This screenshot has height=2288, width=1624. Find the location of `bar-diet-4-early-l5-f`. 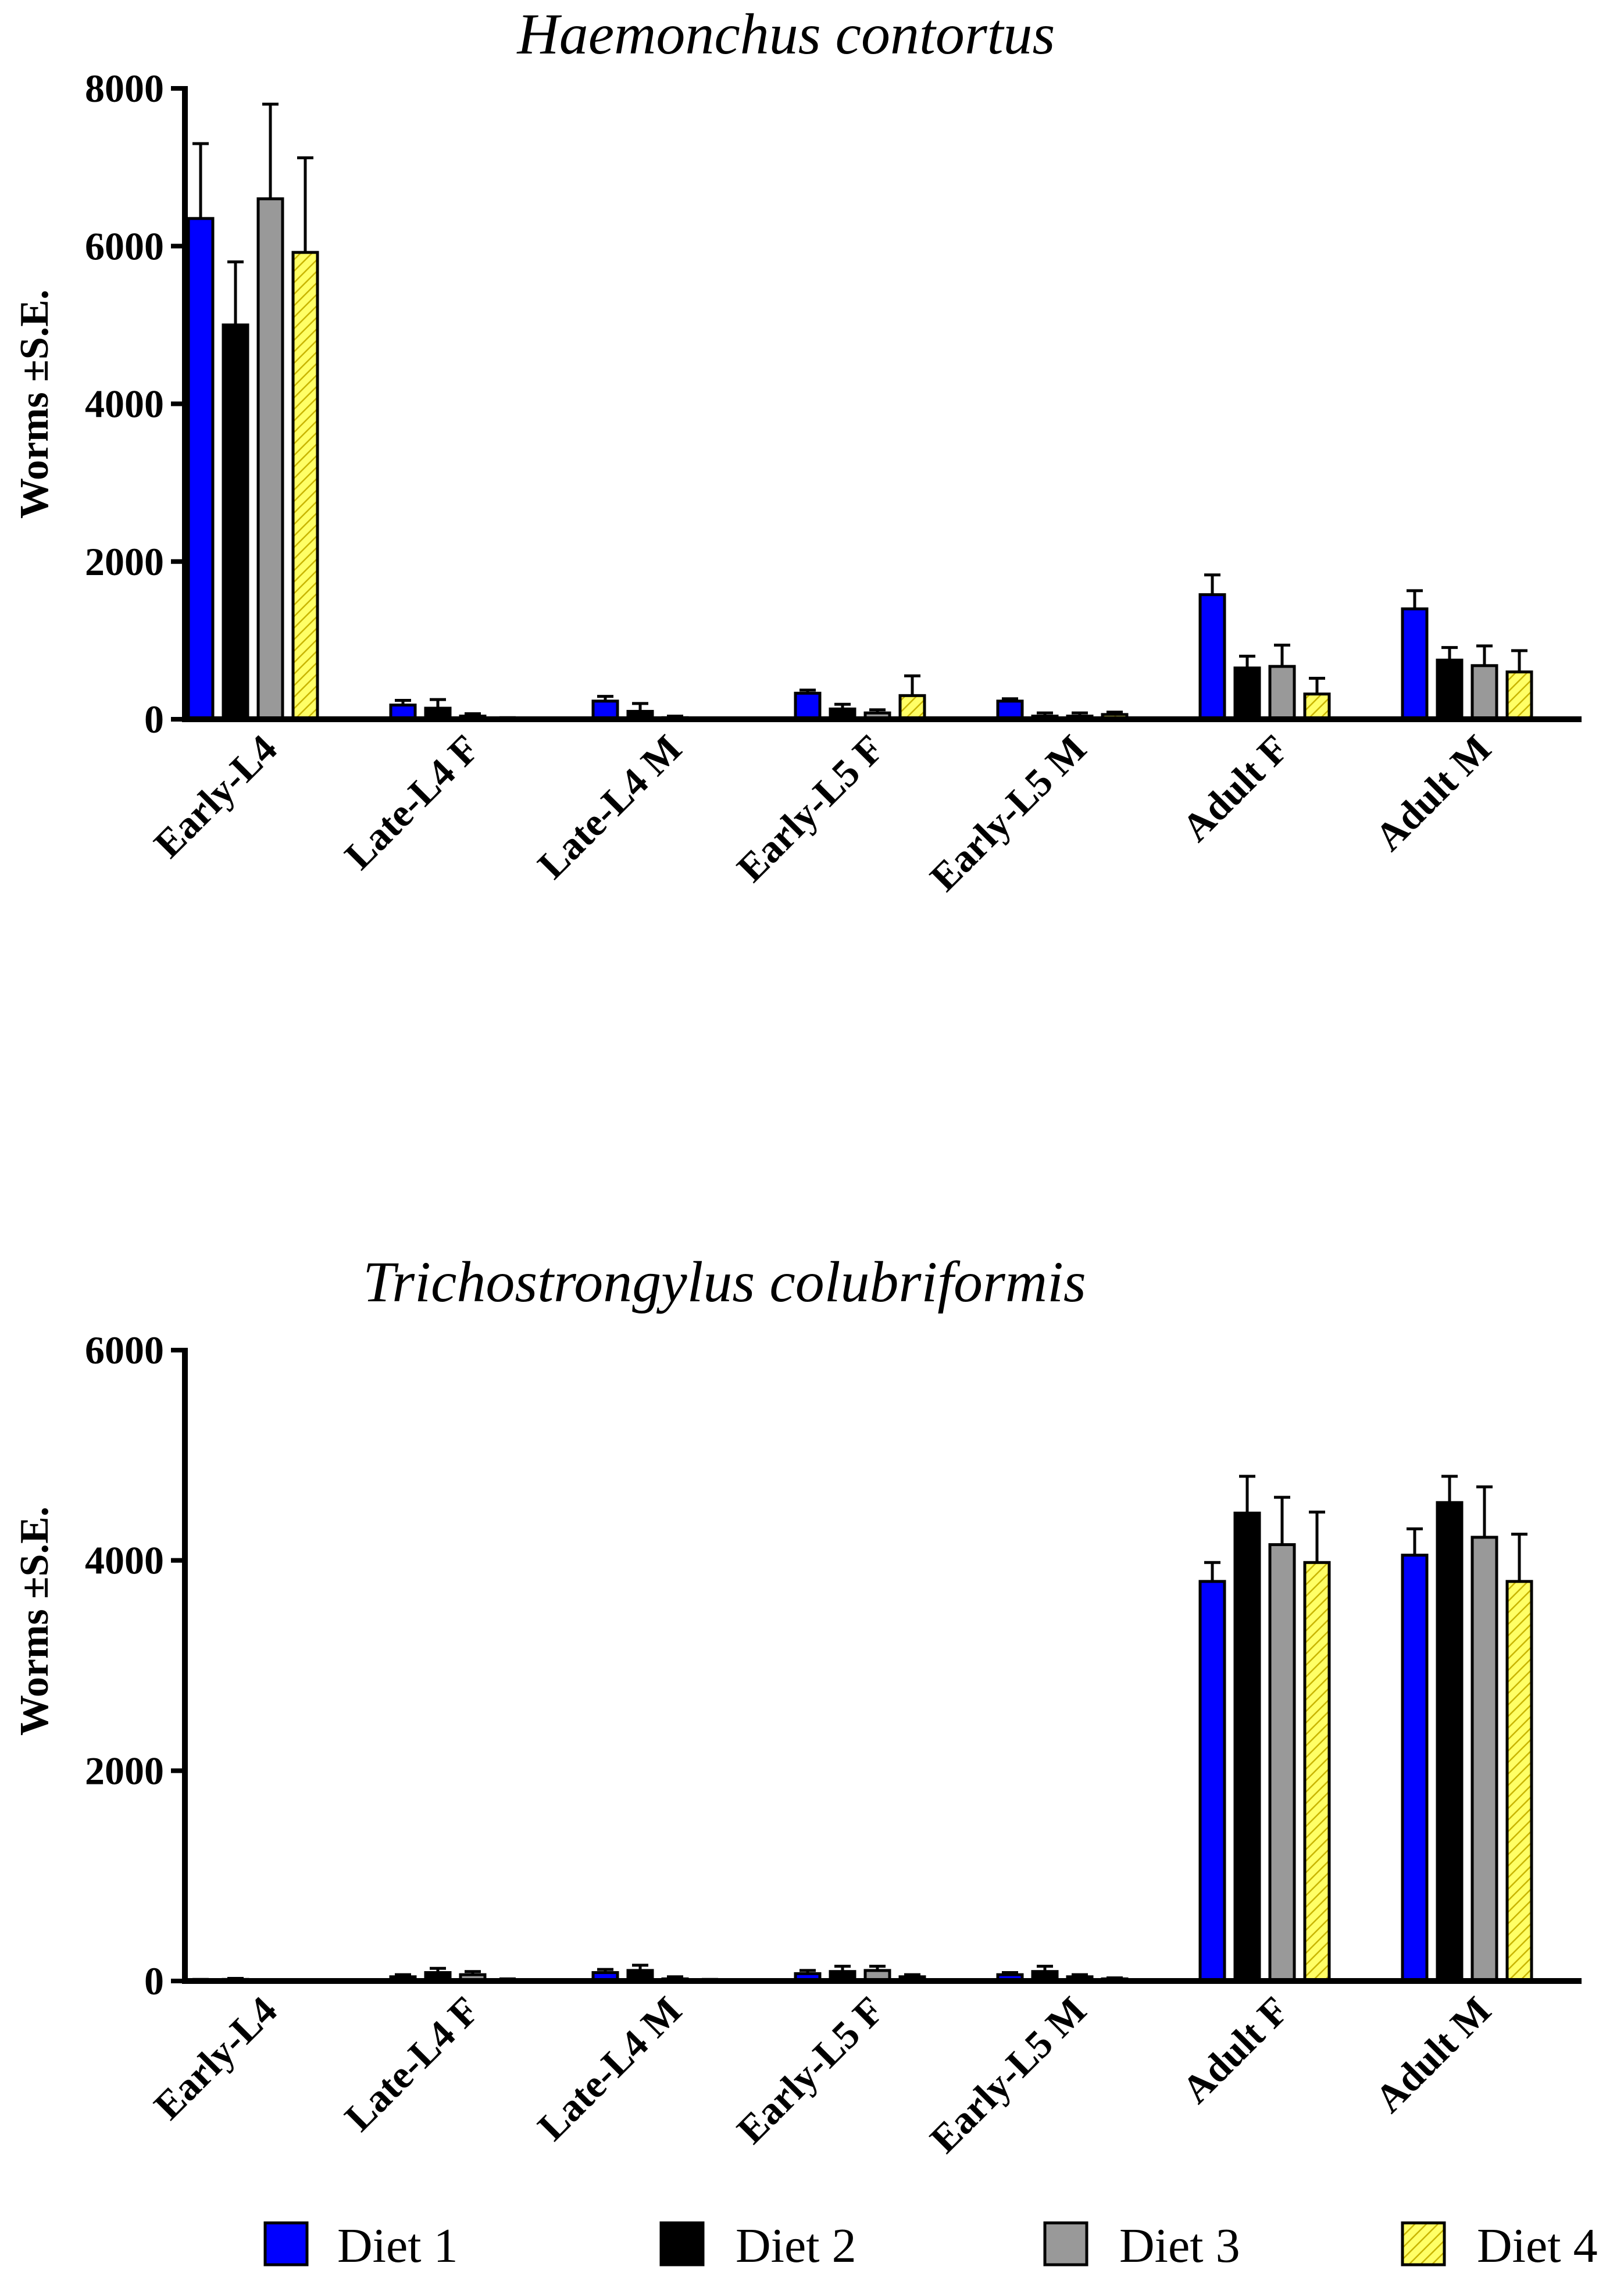

bar-diet-4-early-l5-f is located at coordinates (912, 707).